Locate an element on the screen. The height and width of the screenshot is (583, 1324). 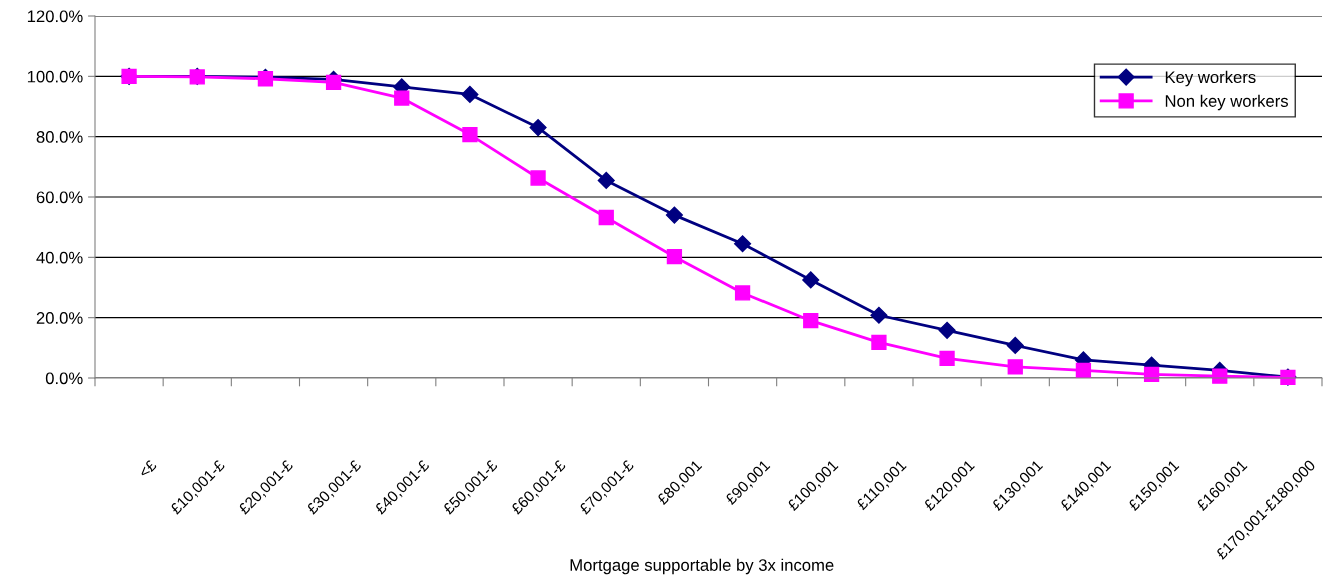
y-tick-label: 0.0% is located at coordinates (64, 378).